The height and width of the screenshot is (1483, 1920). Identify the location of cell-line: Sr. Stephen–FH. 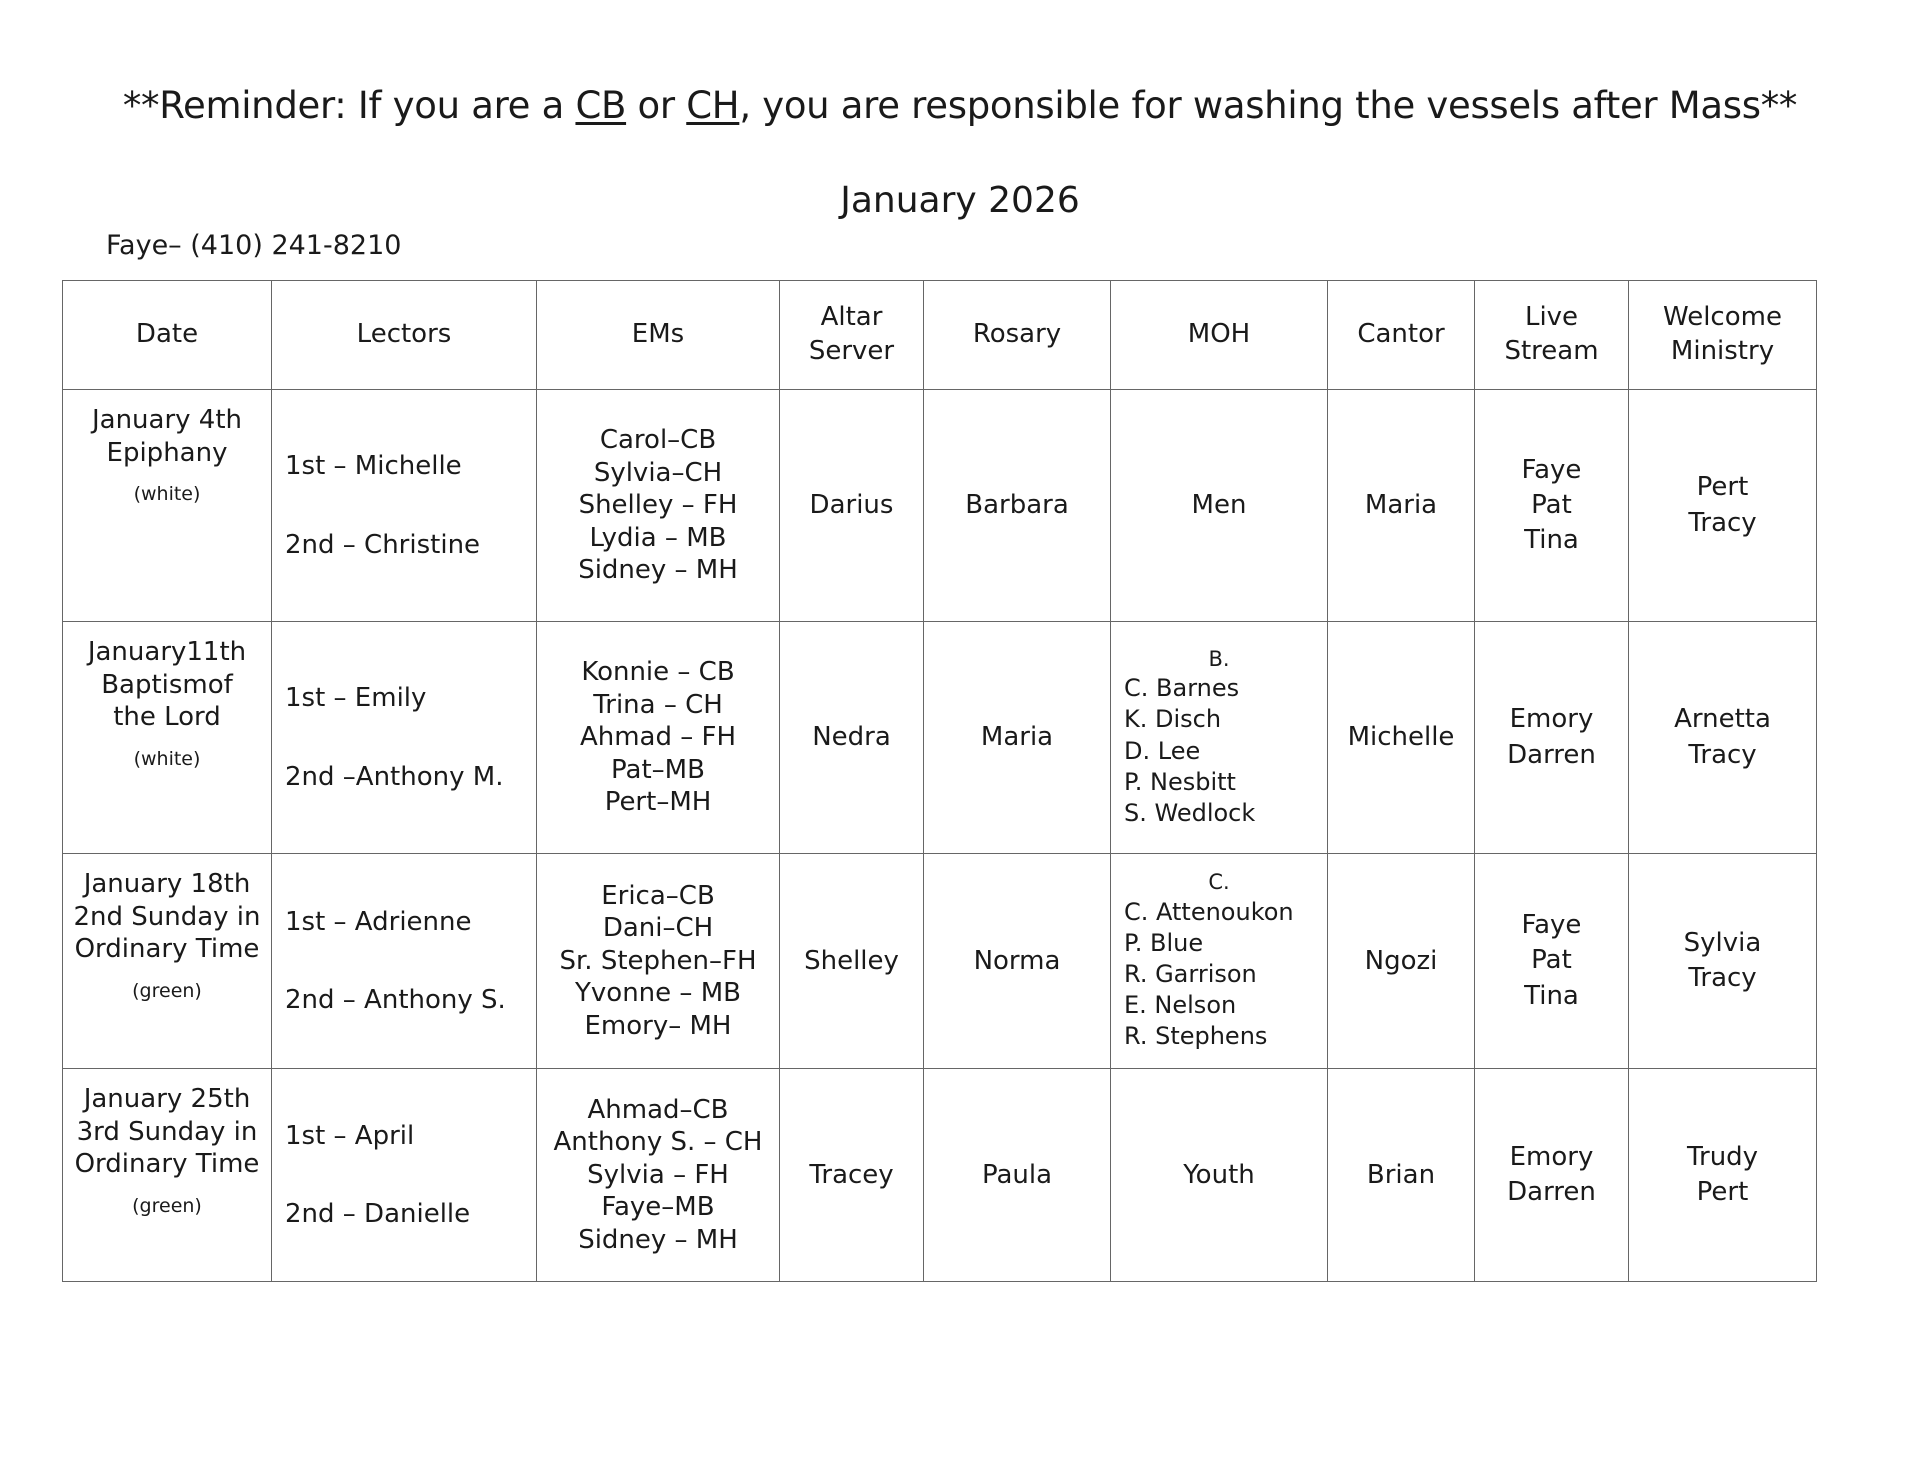
(658, 960).